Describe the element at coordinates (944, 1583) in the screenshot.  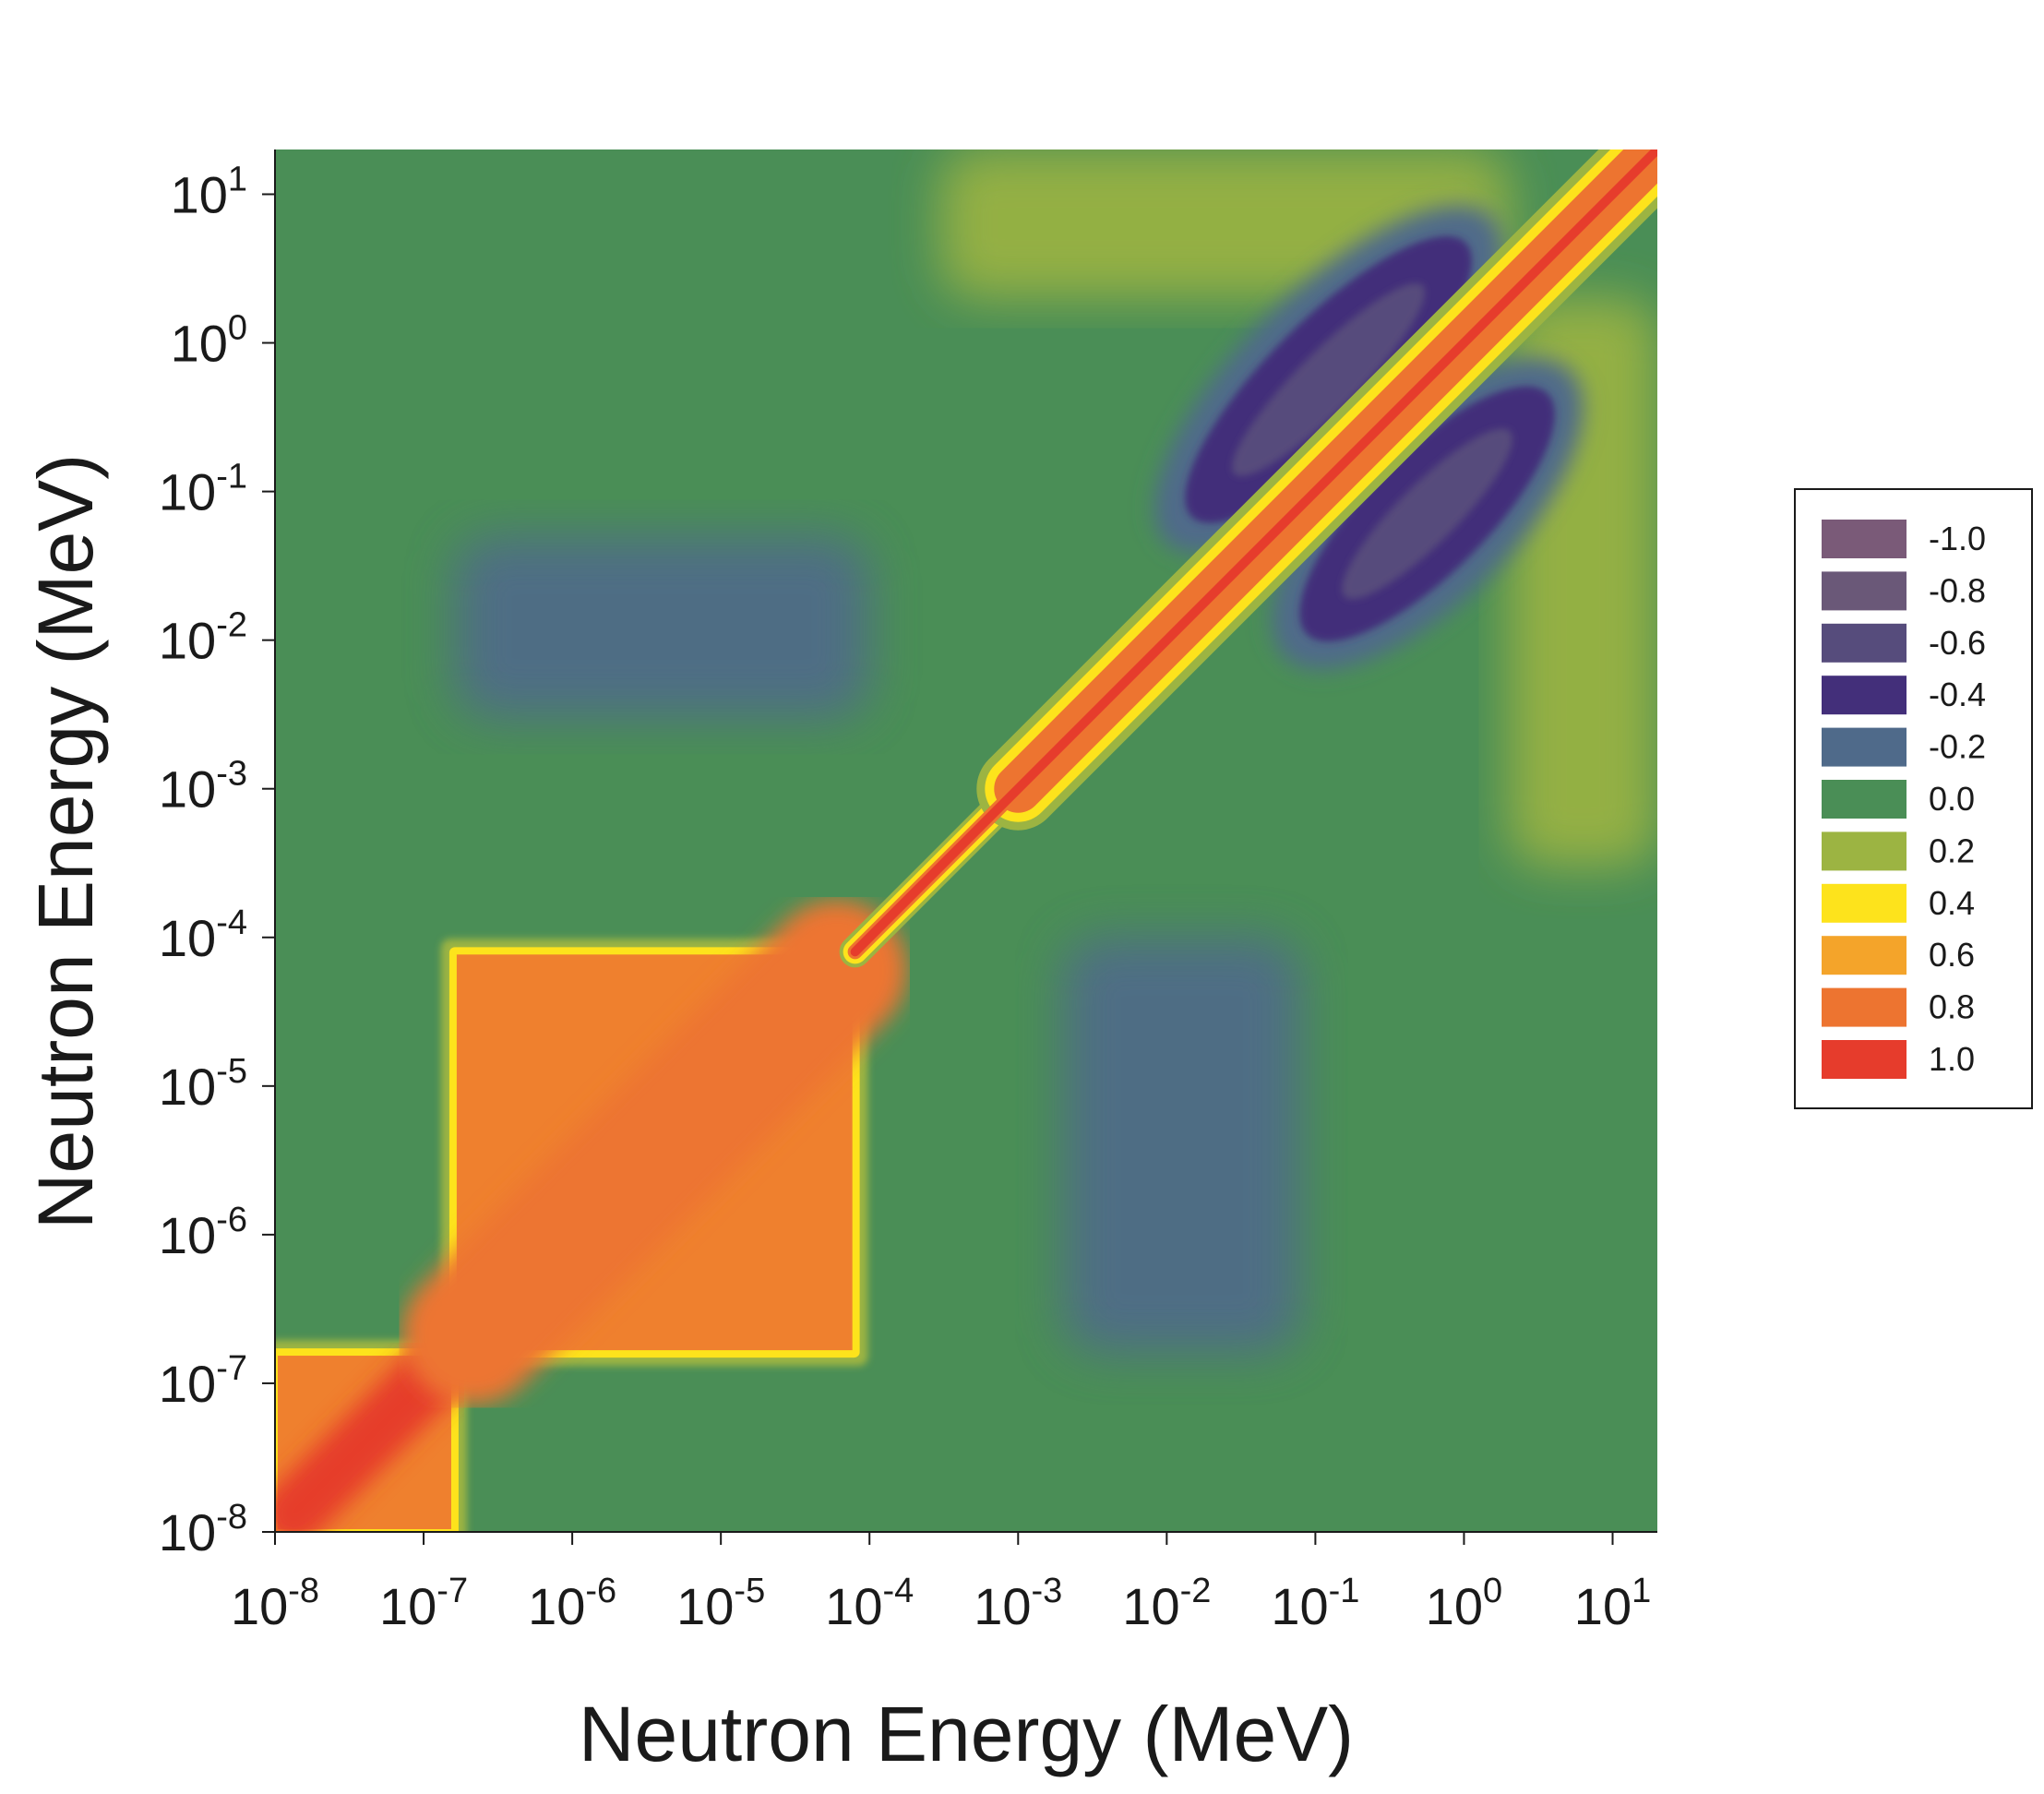
I see `x-axis: 10⁻⁸ 10⁻⁷ 10⁻⁶ 10⁻⁵ 10⁻⁴ 10⁻³ 10⁻² 10⁻¹ 10⁰ 10¹` at that location.